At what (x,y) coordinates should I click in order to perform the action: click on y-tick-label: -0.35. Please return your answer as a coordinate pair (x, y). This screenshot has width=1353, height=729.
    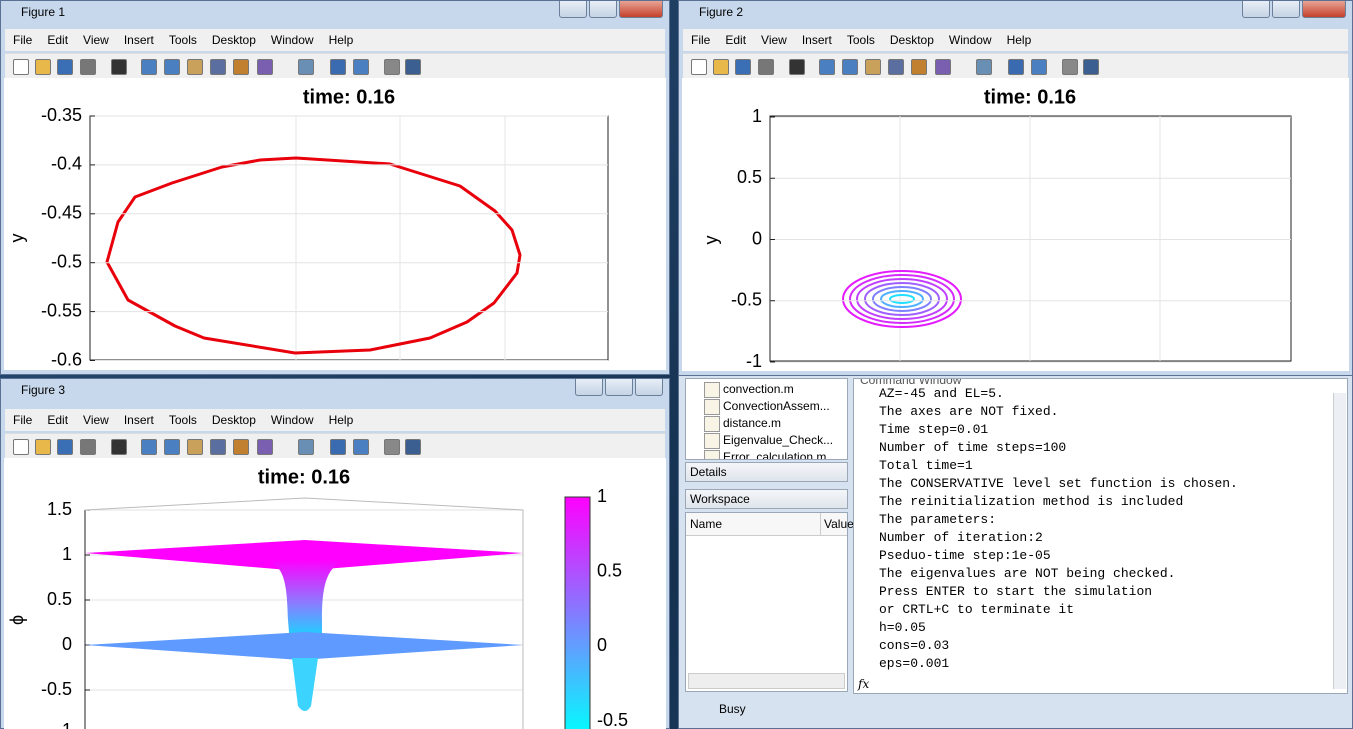
    Looking at the image, I should click on (61, 115).